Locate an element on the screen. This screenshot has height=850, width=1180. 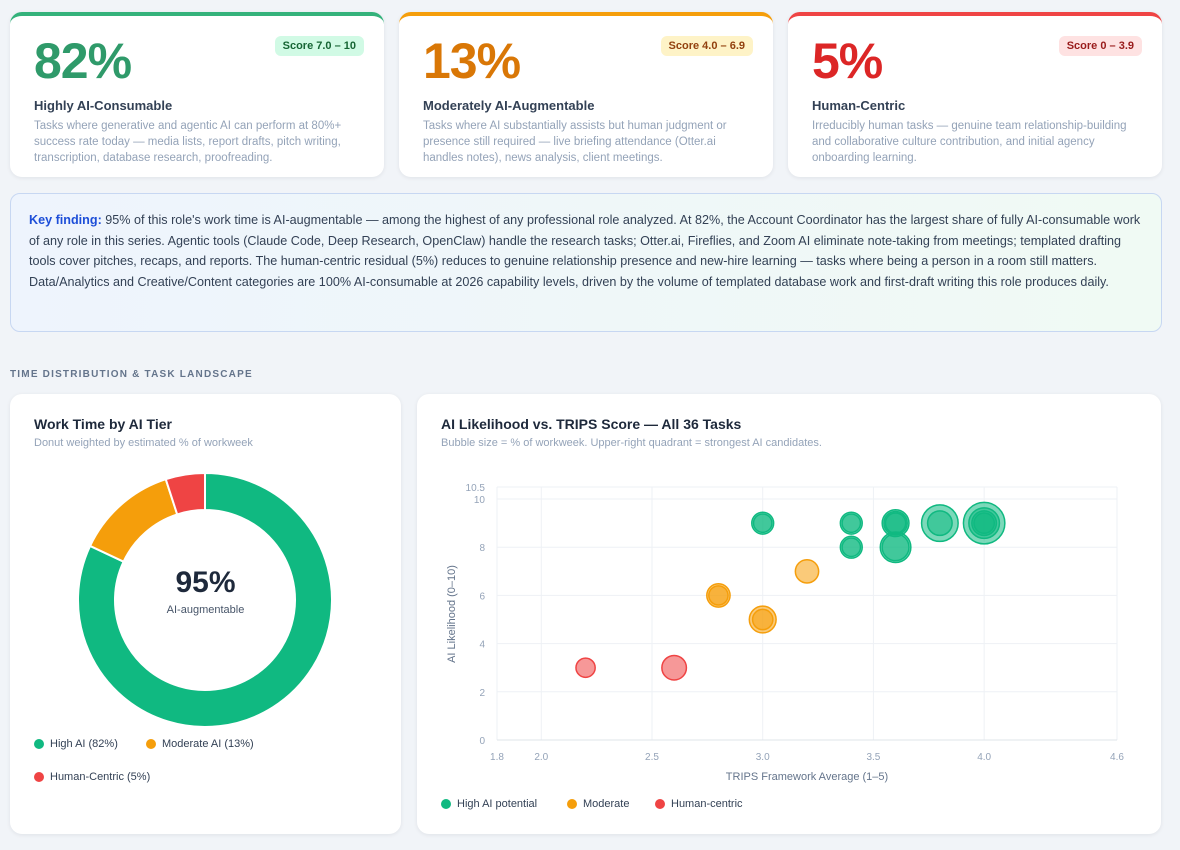
score-badge: Score 7.0 – 10 is located at coordinates (319, 46).